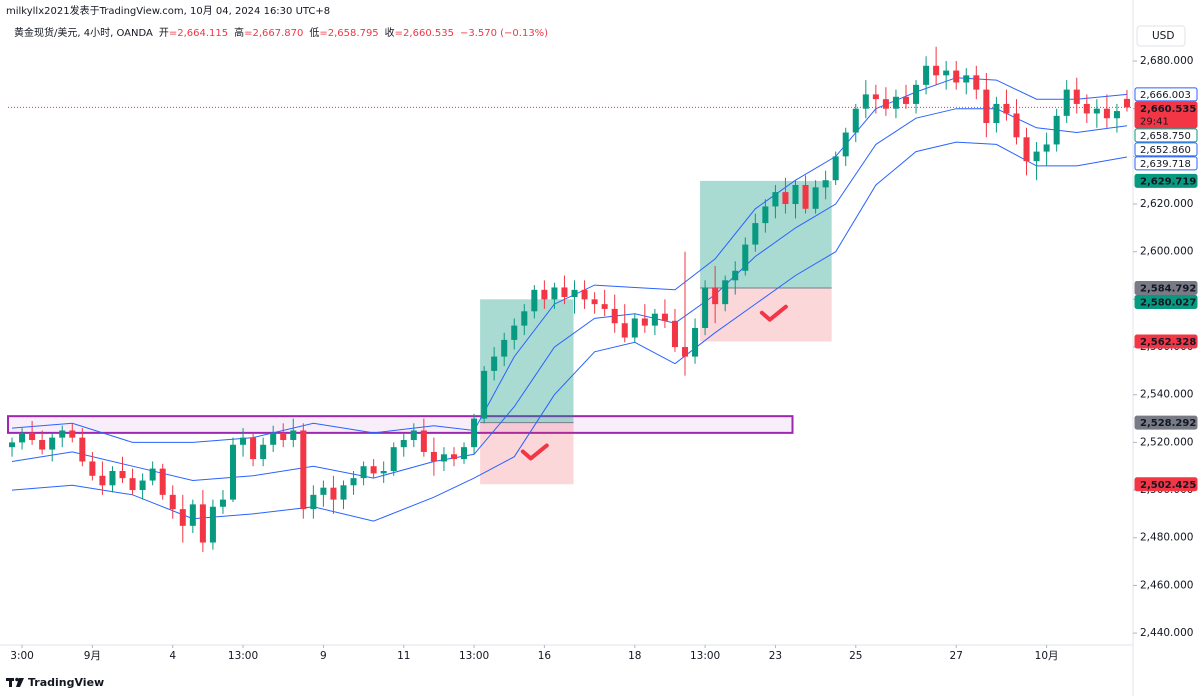 This screenshot has height=696, width=1200. Describe the element at coordinates (198, 33) in the screenshot. I see `ohlc-value: =2,664.115` at that location.